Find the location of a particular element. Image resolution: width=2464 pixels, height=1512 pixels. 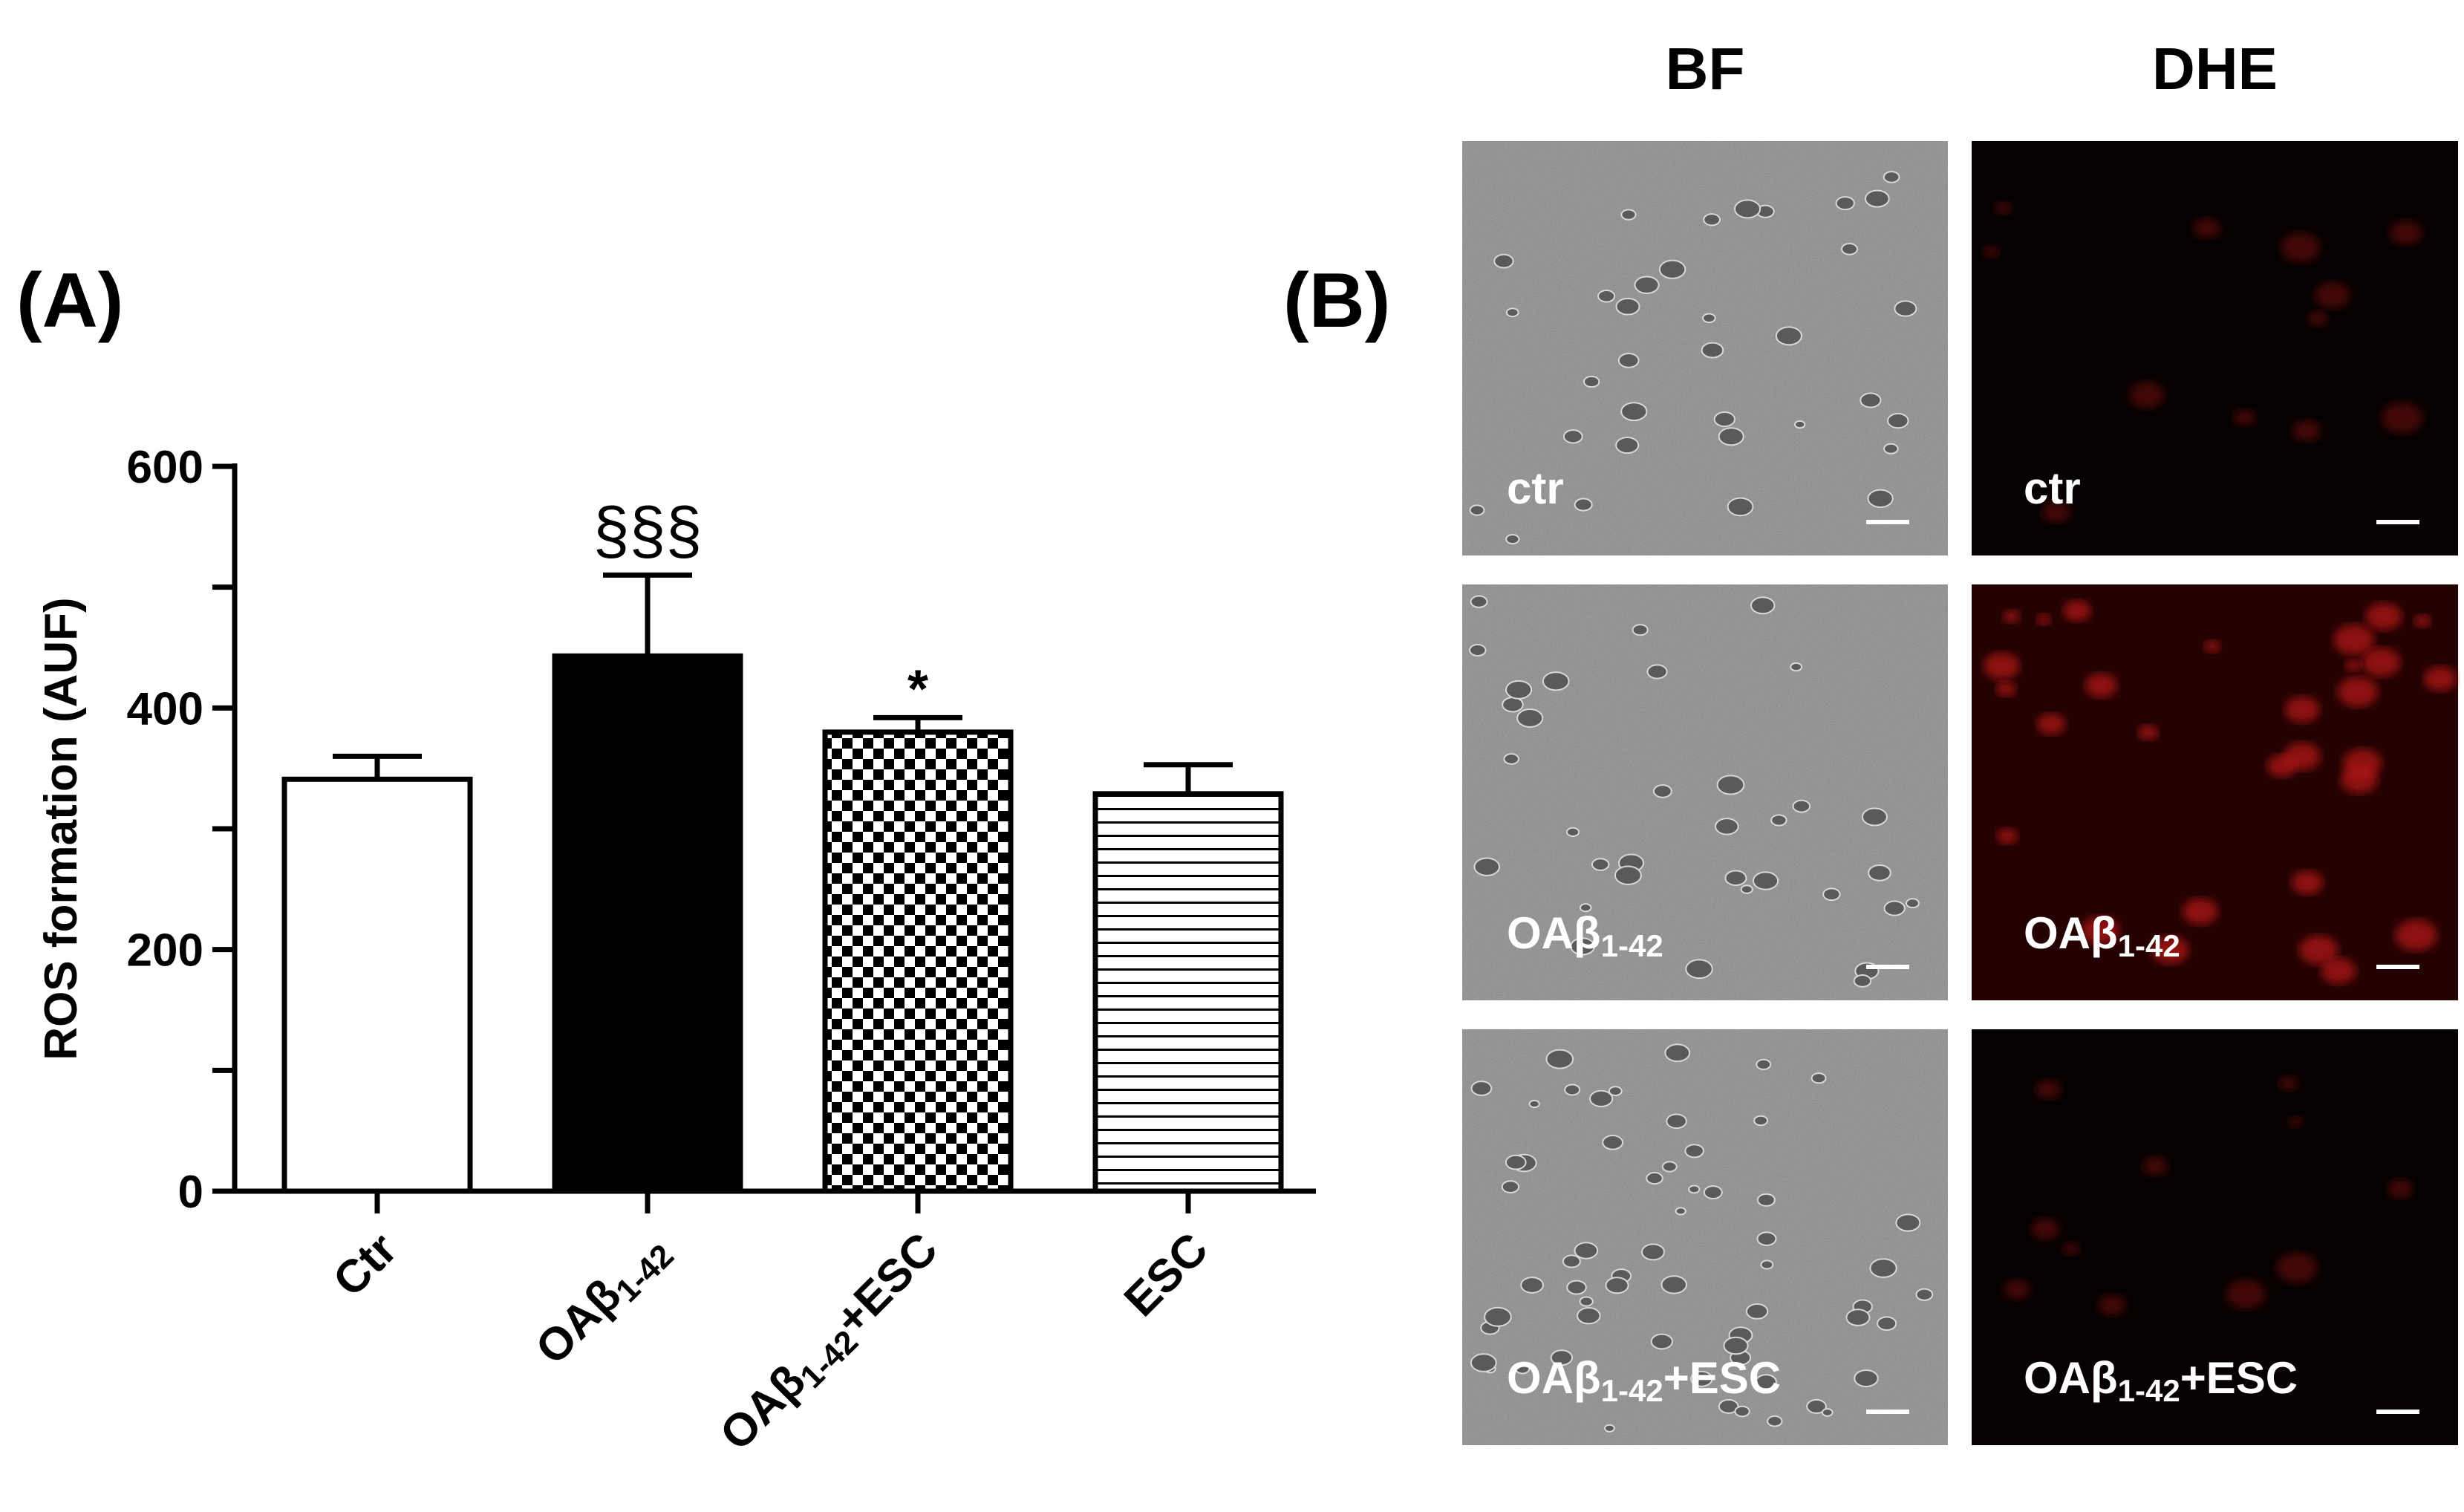

bf-image: OAβ1-42+ESC is located at coordinates (1705, 1237).